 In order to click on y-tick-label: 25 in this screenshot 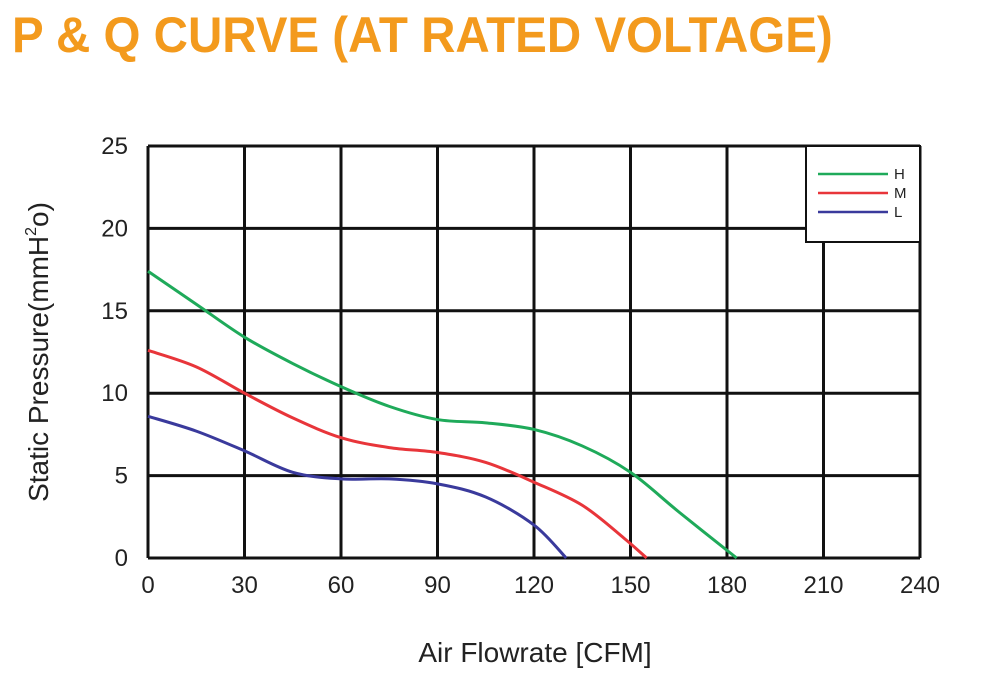, I will do `click(114, 146)`.